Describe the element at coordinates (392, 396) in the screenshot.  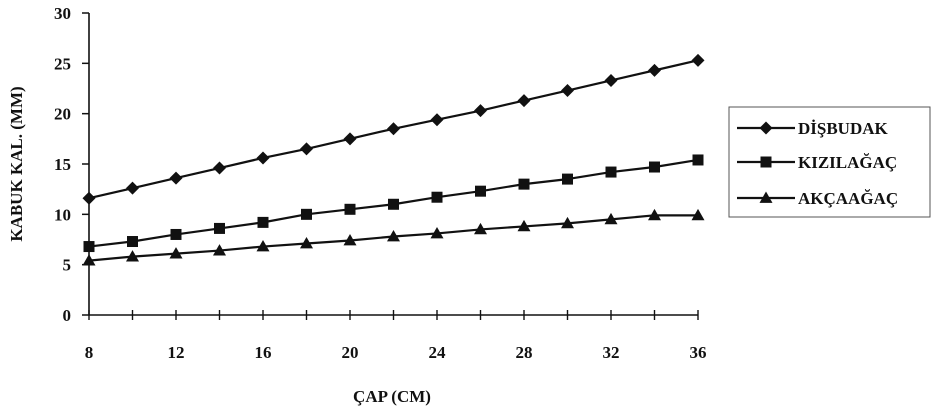
I see `x-axis-title: ÇAP (CM)` at that location.